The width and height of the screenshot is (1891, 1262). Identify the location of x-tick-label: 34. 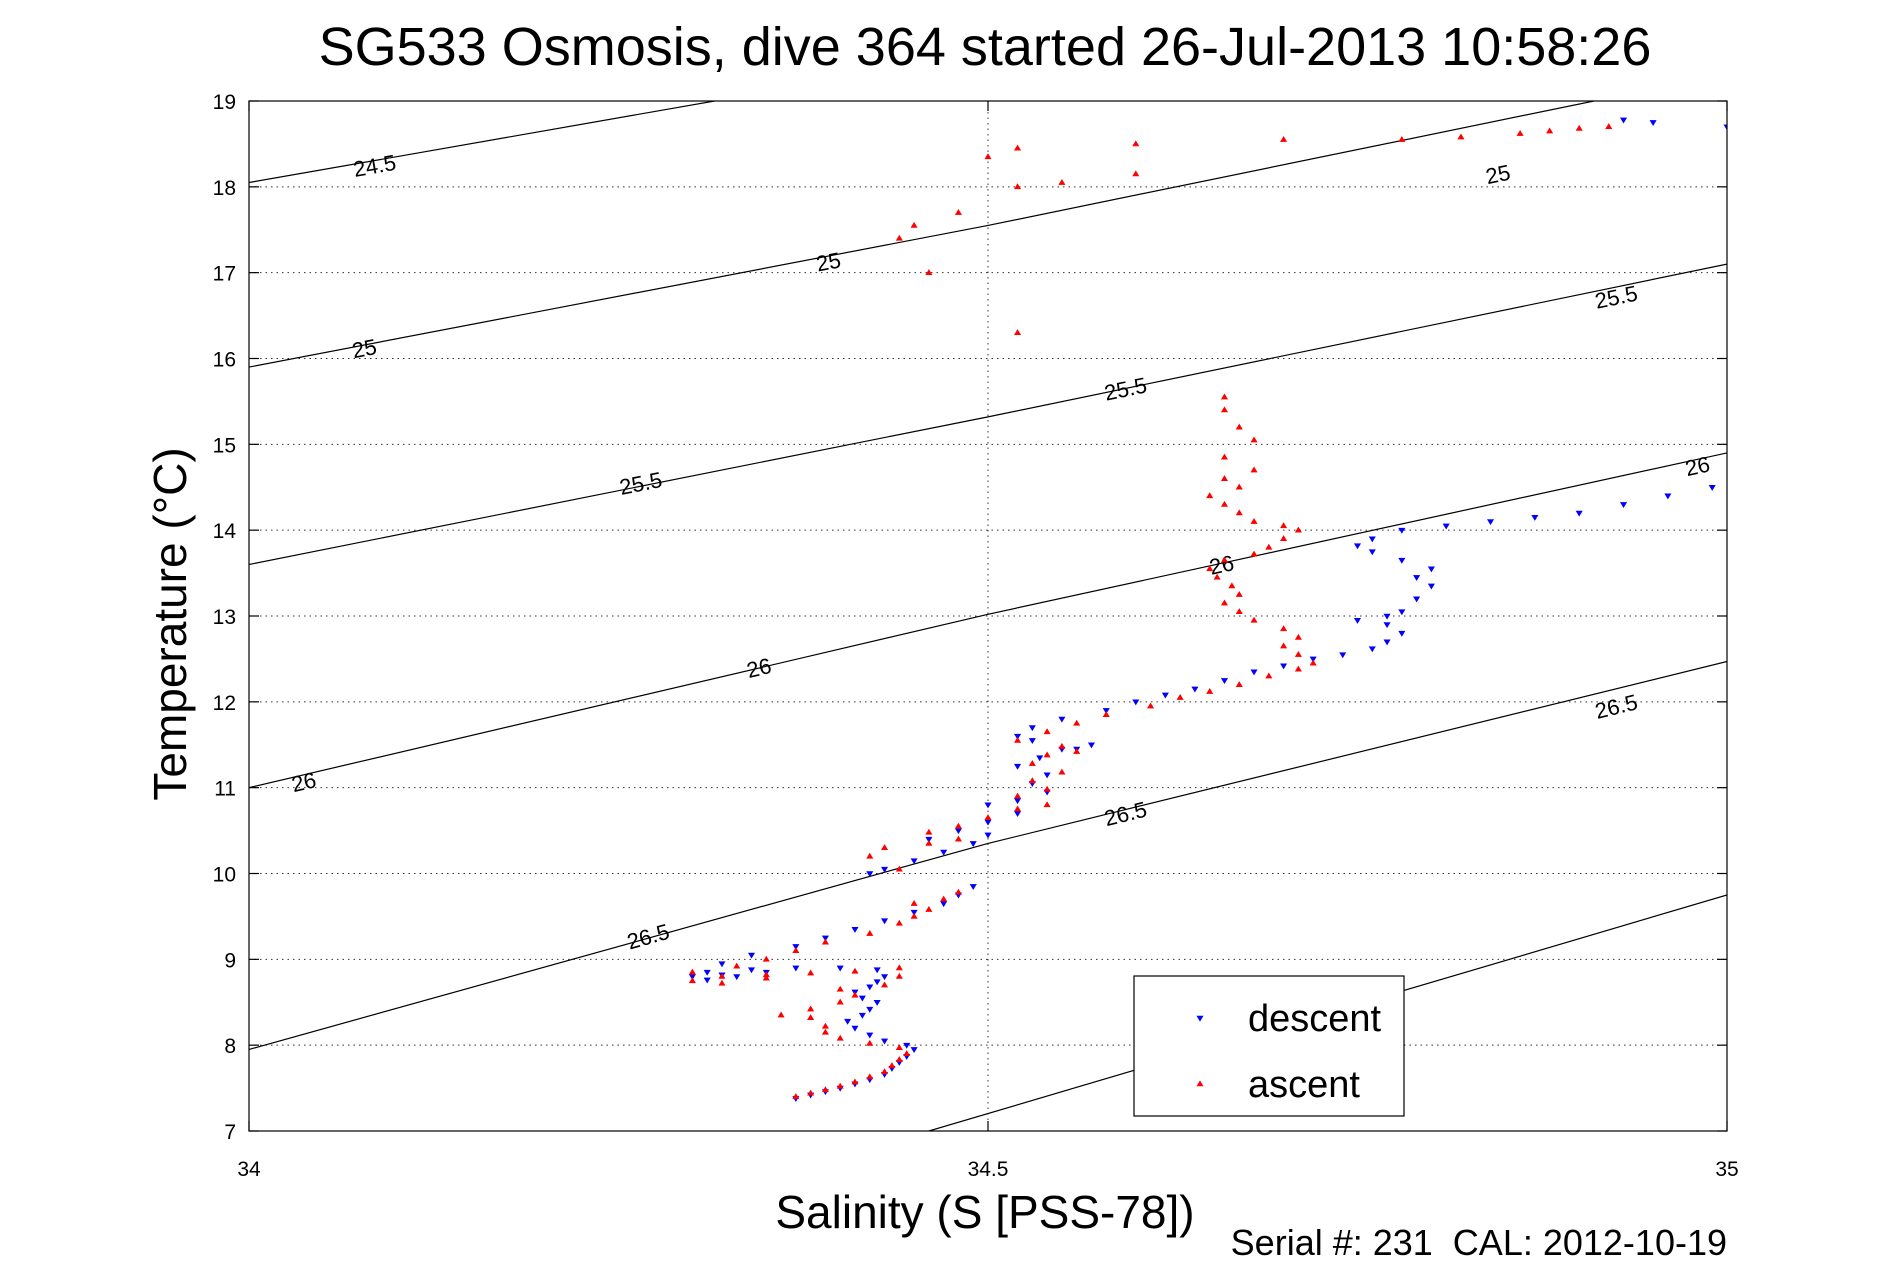
(249, 1169).